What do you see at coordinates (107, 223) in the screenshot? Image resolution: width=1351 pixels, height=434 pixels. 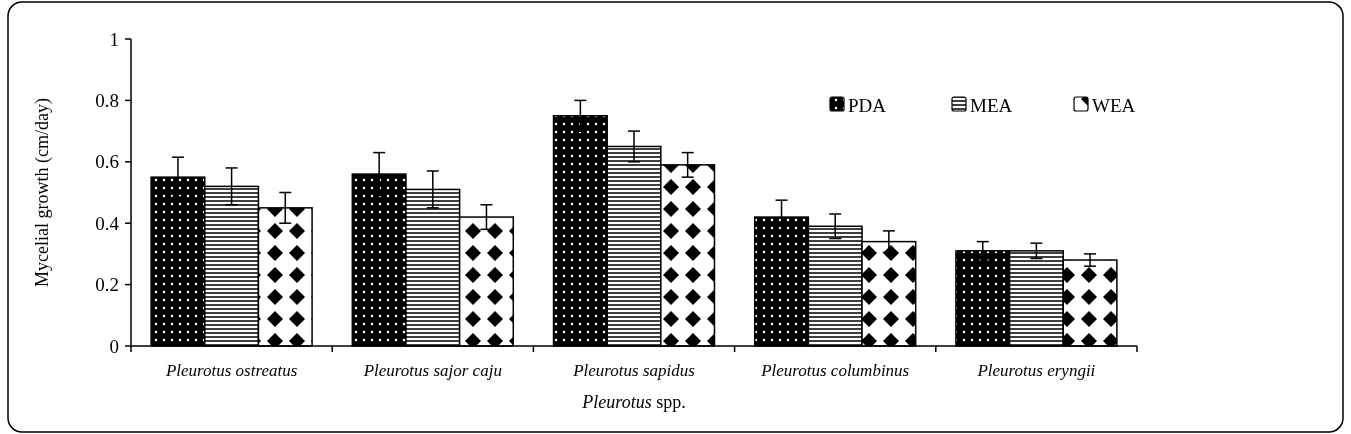 I see `y-tick-label: 0.4` at bounding box center [107, 223].